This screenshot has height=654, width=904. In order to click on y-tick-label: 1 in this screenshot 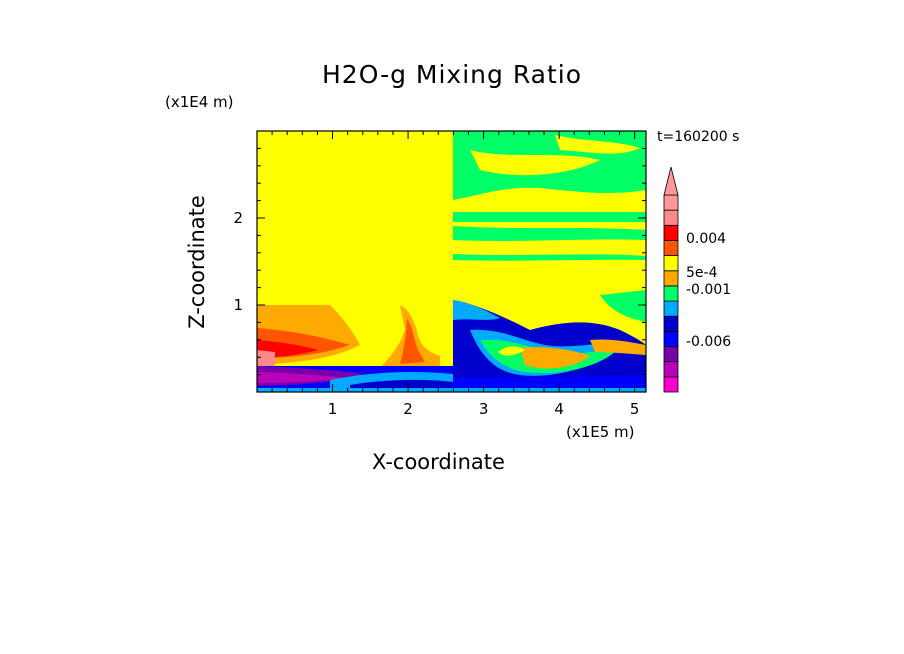, I will do `click(238, 305)`.